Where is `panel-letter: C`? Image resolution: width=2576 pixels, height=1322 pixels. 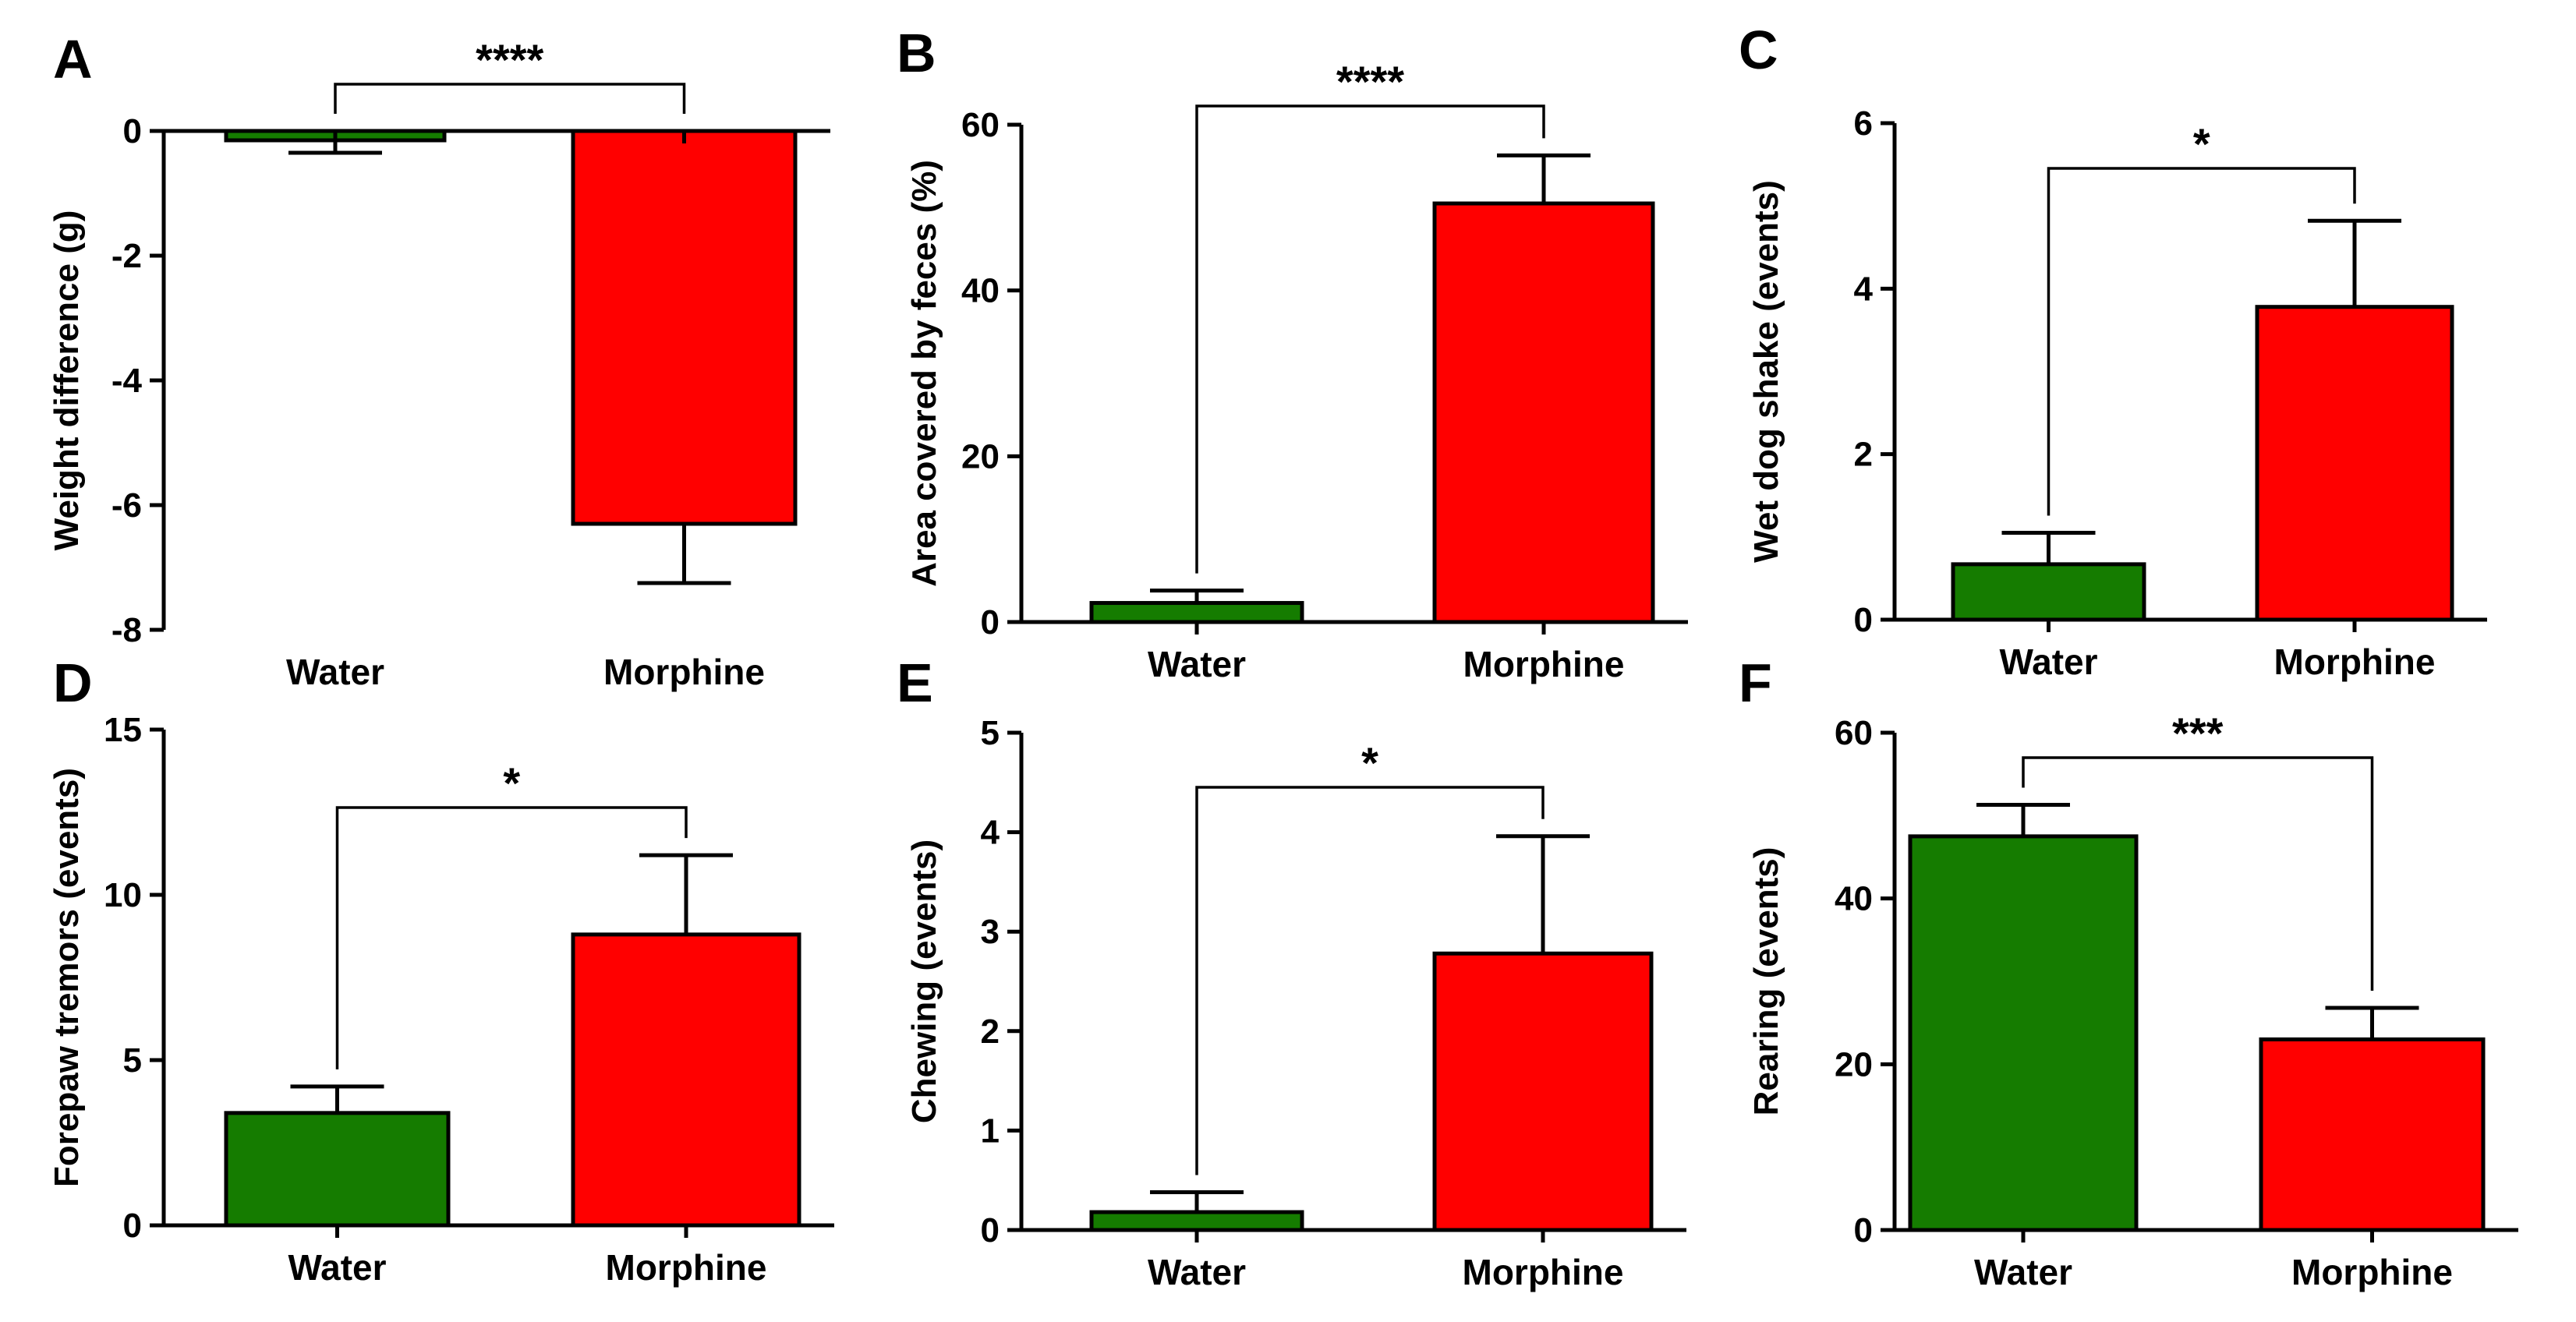 panel-letter: C is located at coordinates (1758, 49).